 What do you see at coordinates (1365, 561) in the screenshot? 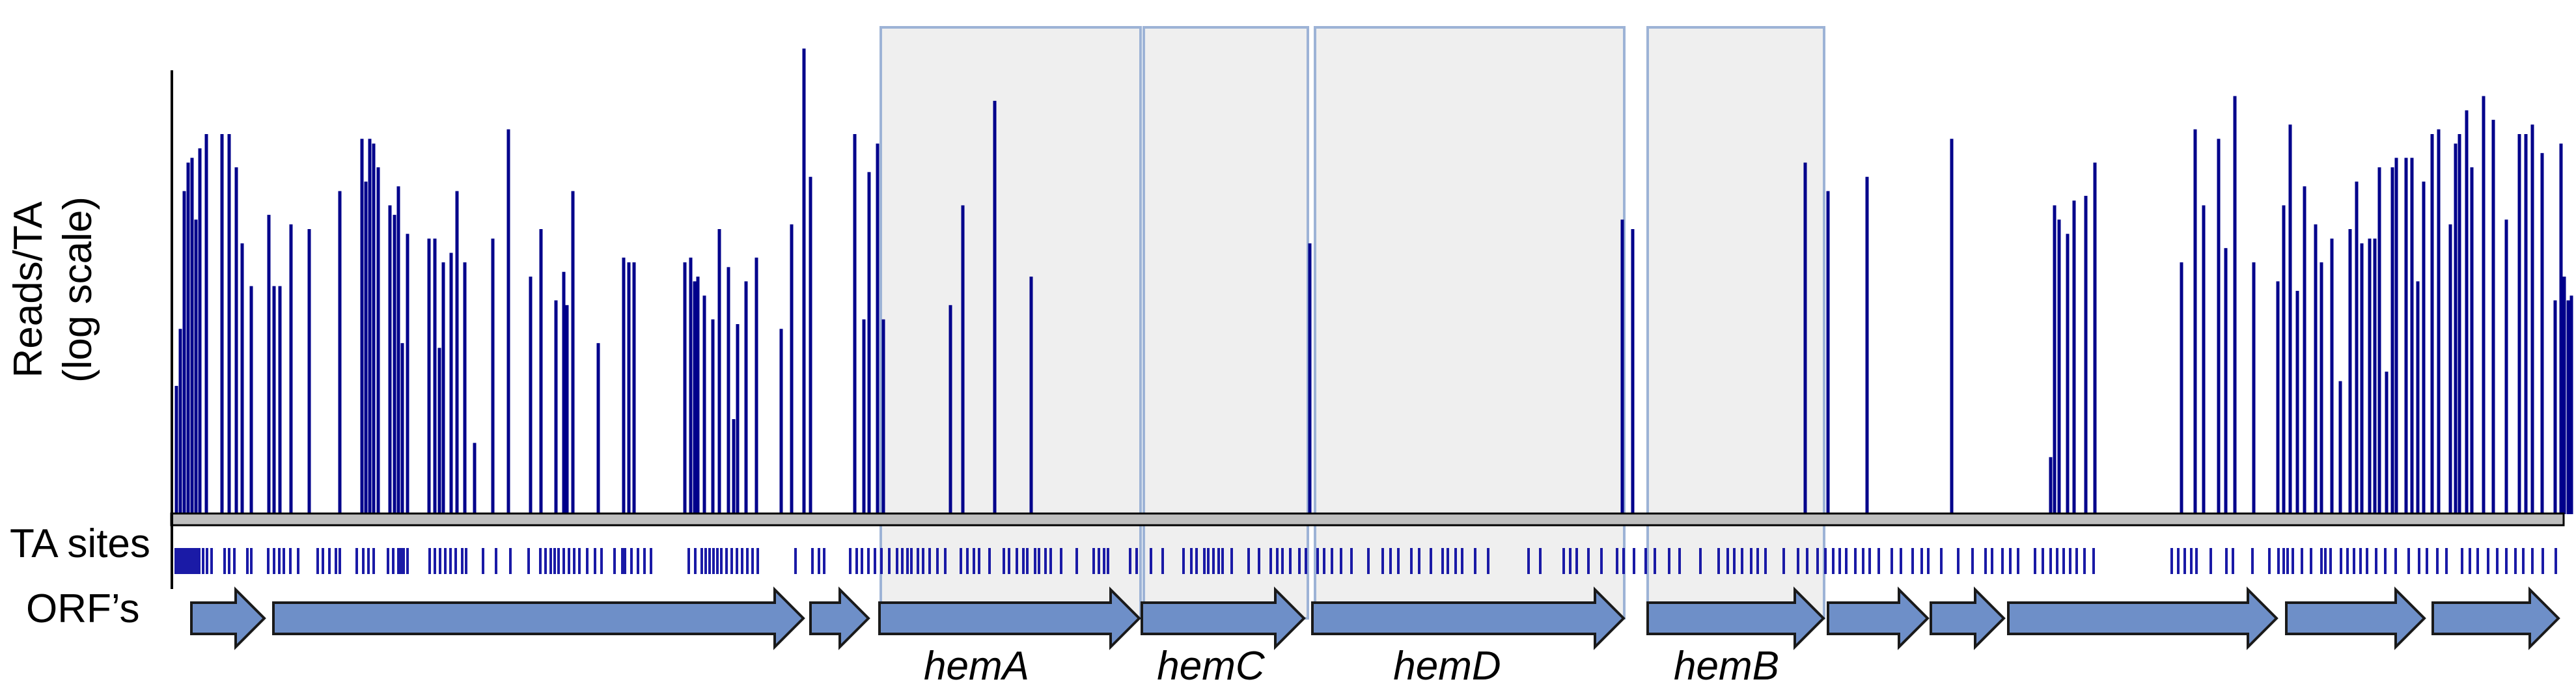
I see `ta-site-ticks` at bounding box center [1365, 561].